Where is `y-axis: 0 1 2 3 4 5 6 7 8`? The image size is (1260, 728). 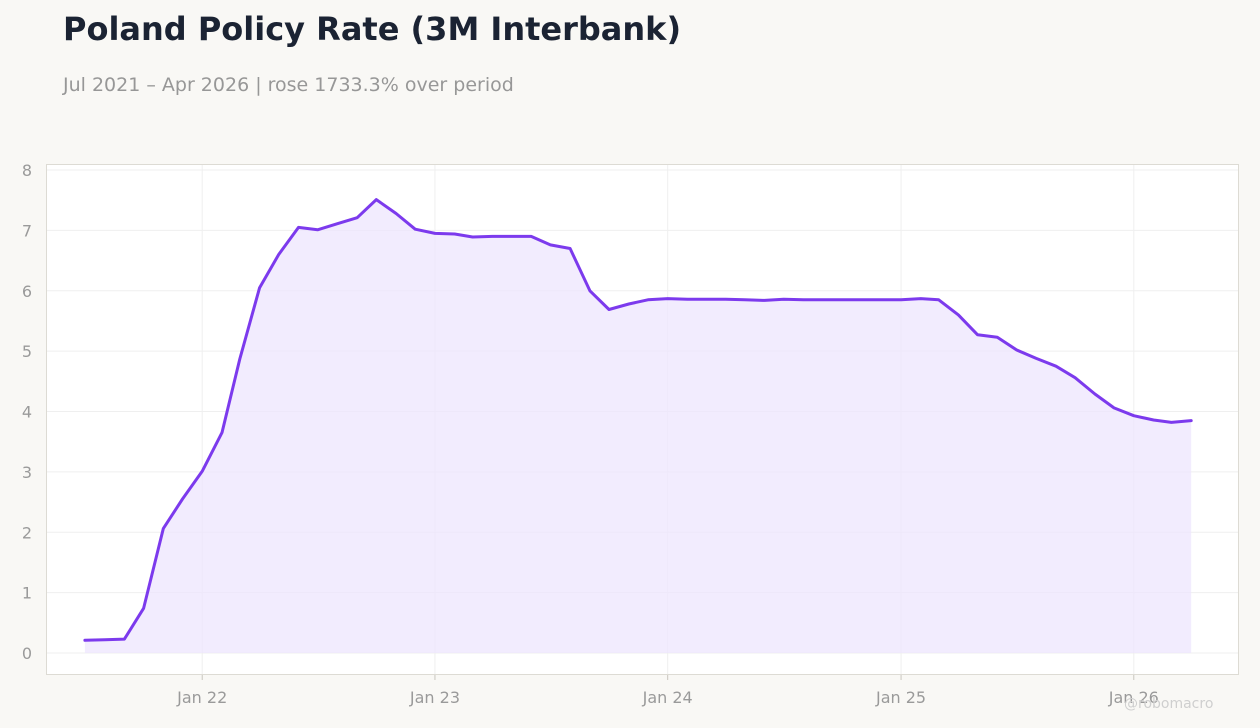
y-axis: 0 1 2 3 4 5 6 7 8 is located at coordinates (27, 412).